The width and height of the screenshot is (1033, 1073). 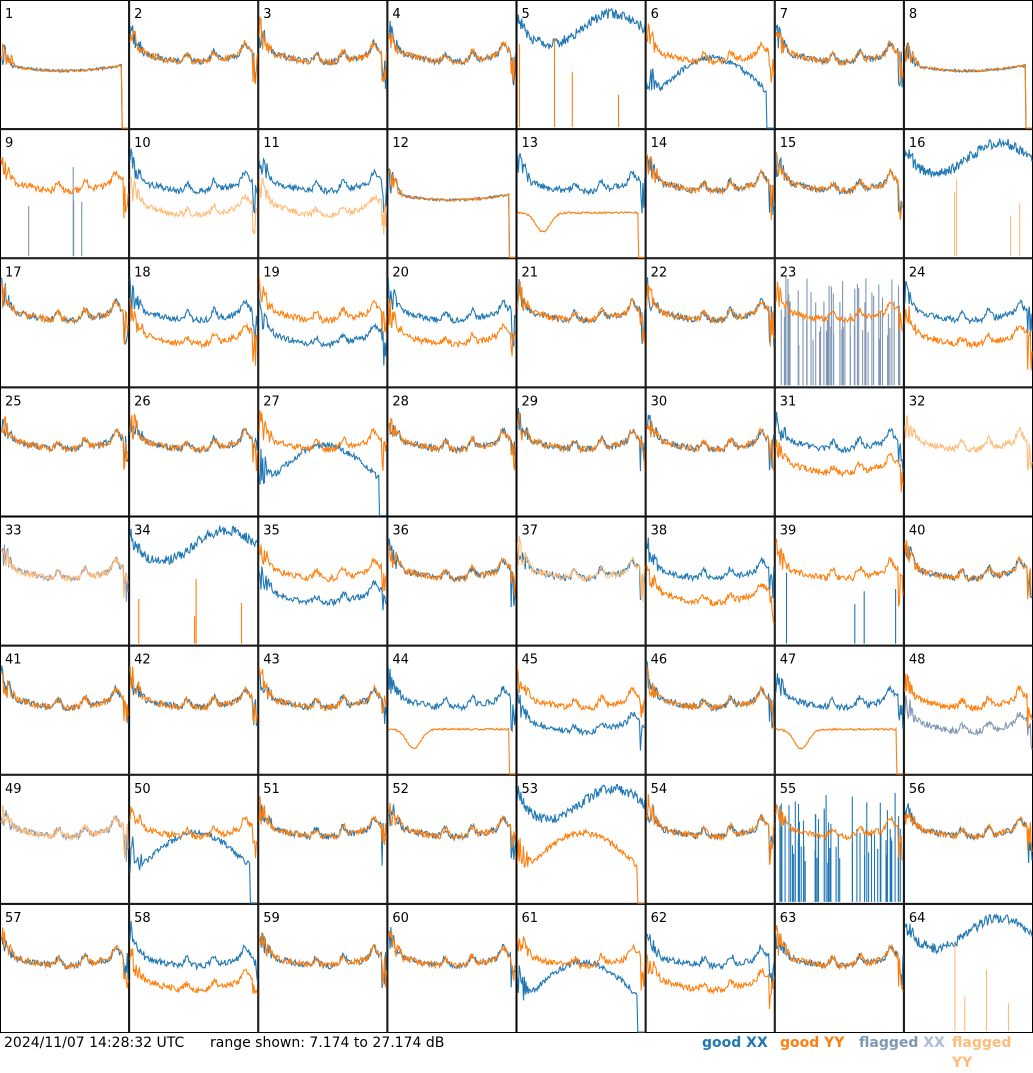 I want to click on panel-number: 58, so click(x=142, y=918).